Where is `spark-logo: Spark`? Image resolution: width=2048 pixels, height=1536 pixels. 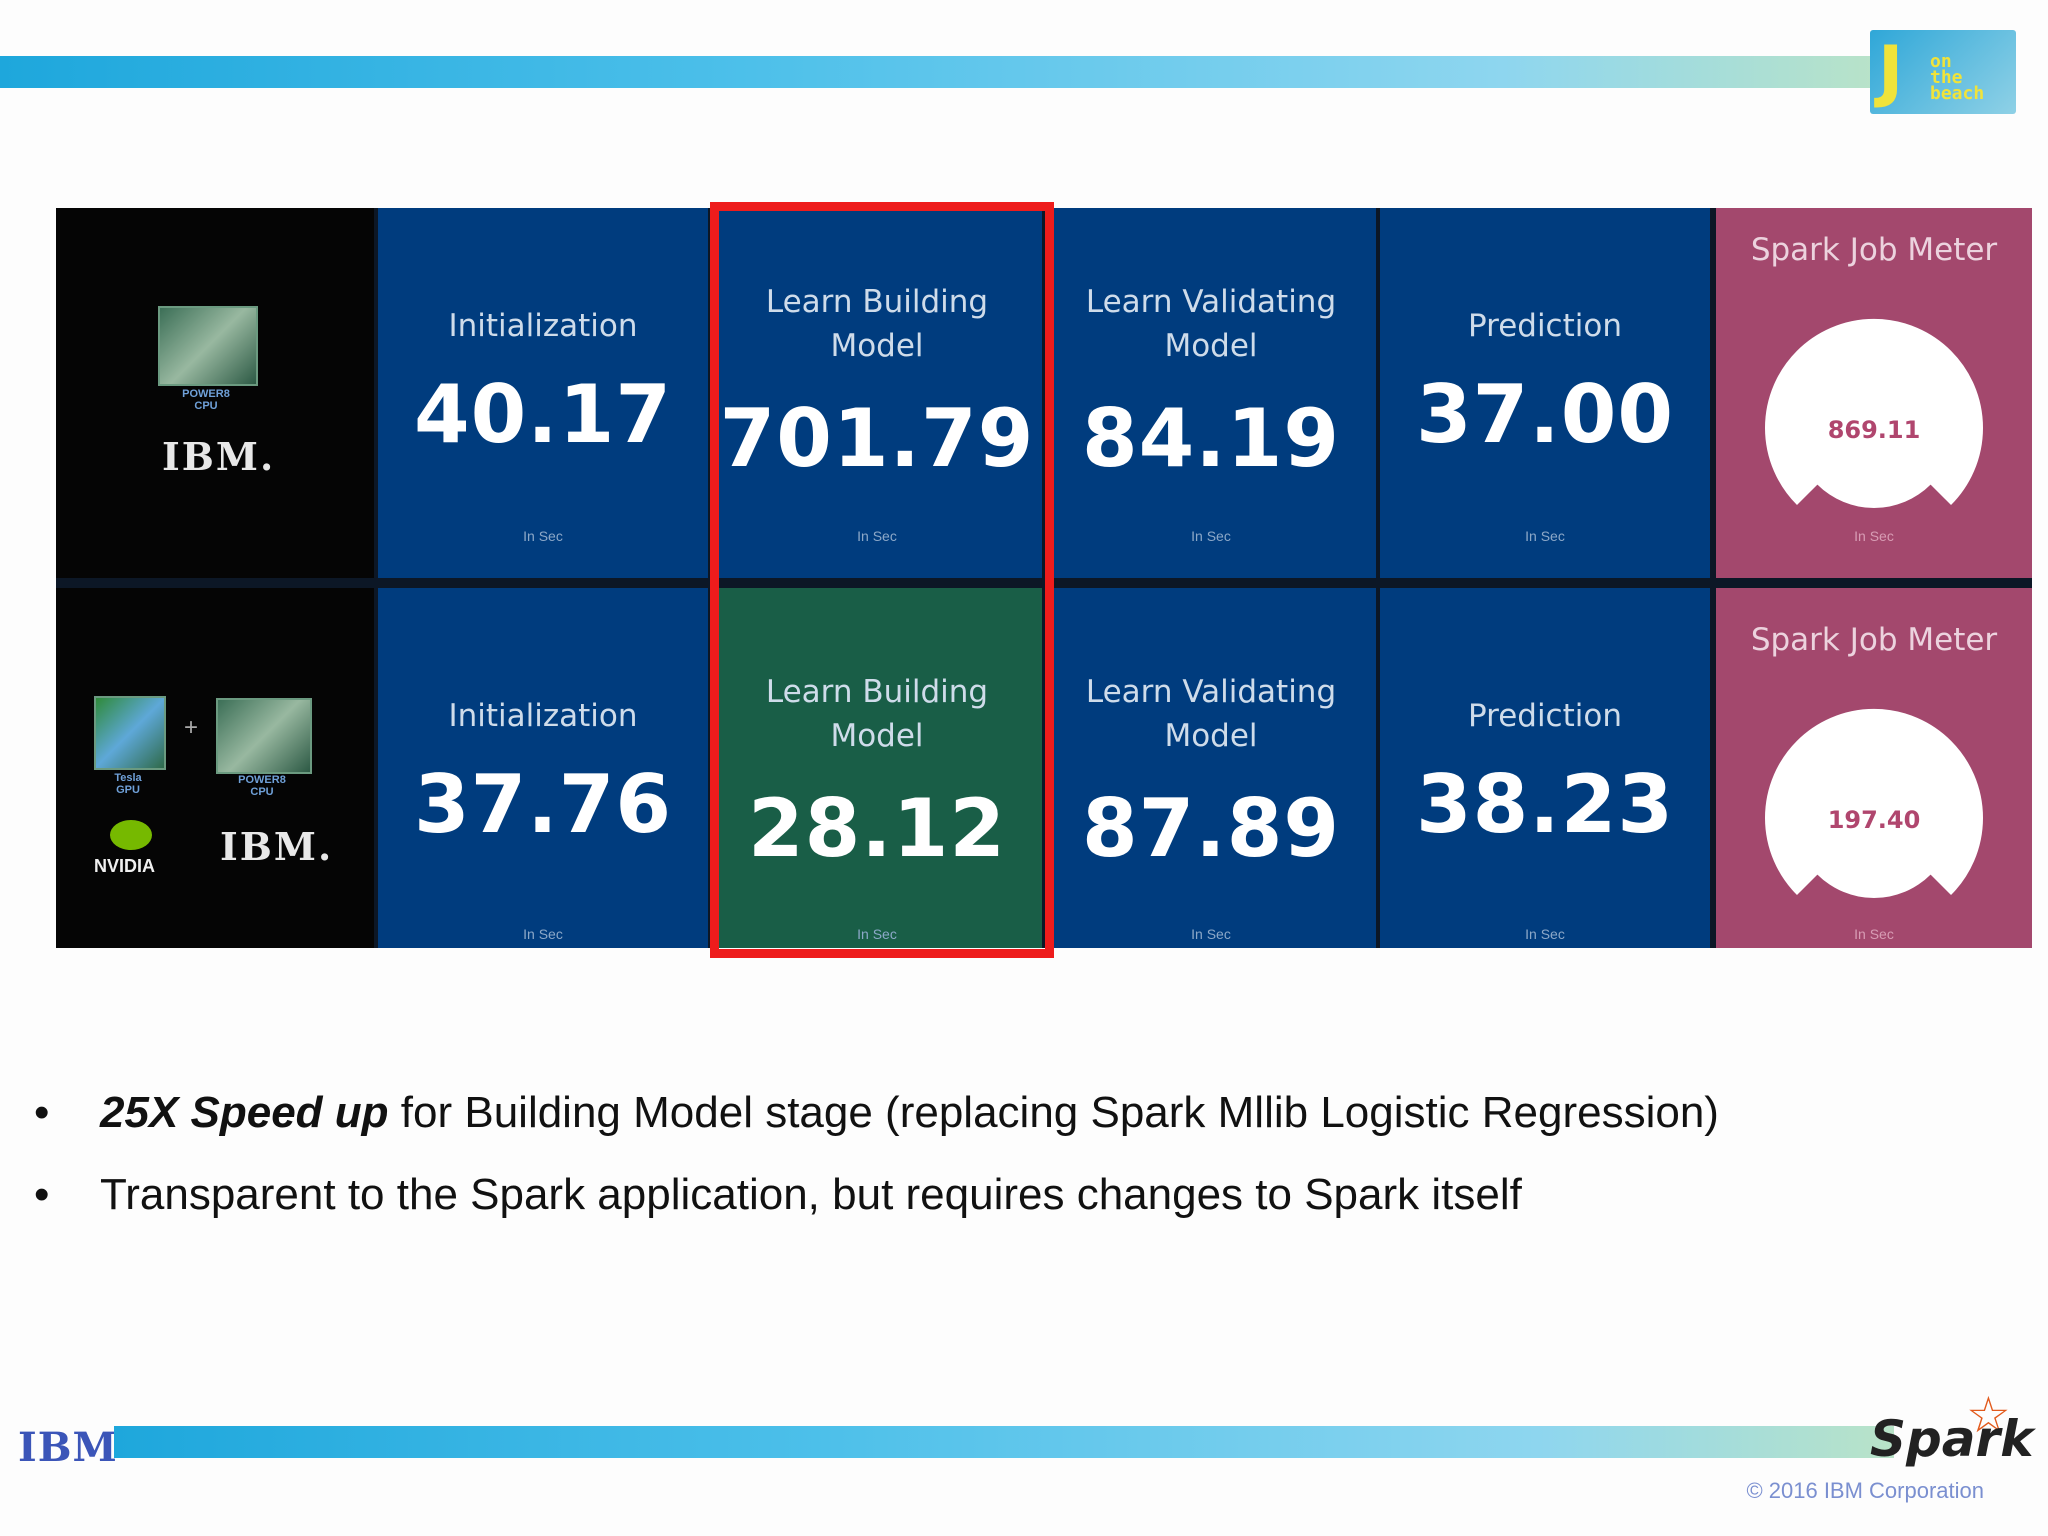
spark-logo: Spark is located at coordinates (1952, 1439).